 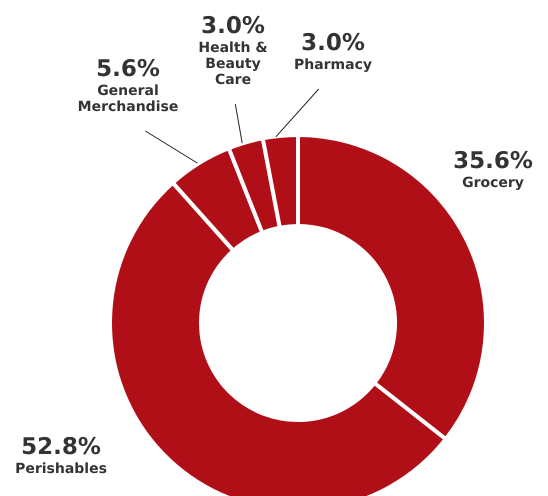 I want to click on slice-label: Perishables, so click(x=61, y=469).